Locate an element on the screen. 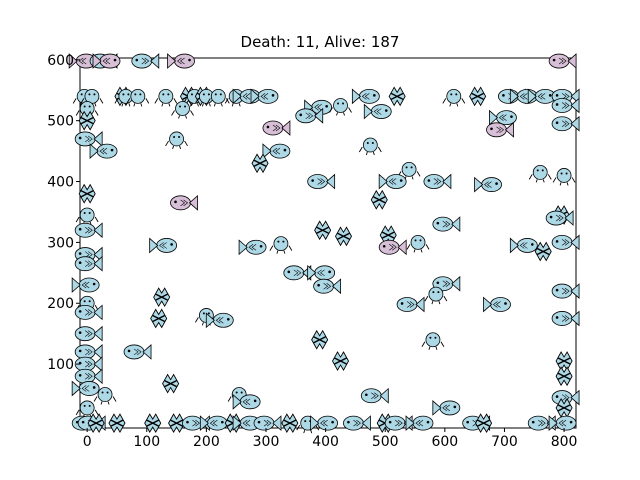  x-tick-label: 700 is located at coordinates (504, 442).